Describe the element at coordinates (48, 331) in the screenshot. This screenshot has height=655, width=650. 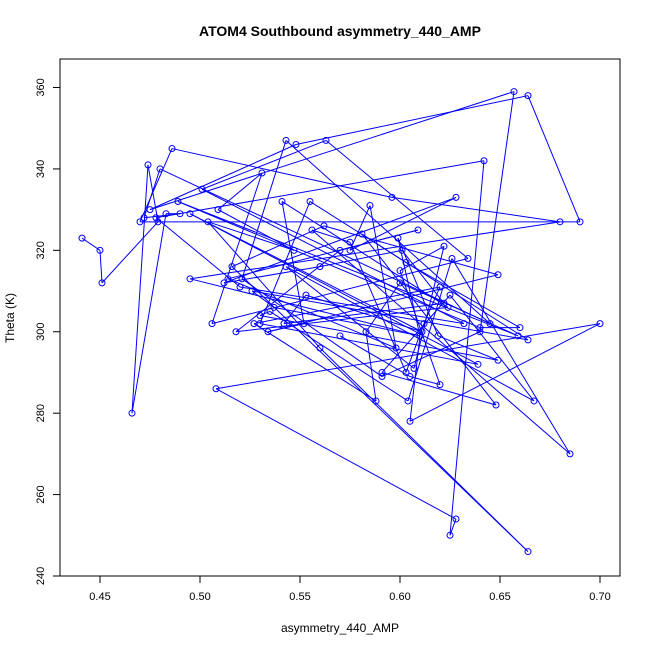
I see `y-axis: 240 260 280 300 320 340 360` at that location.